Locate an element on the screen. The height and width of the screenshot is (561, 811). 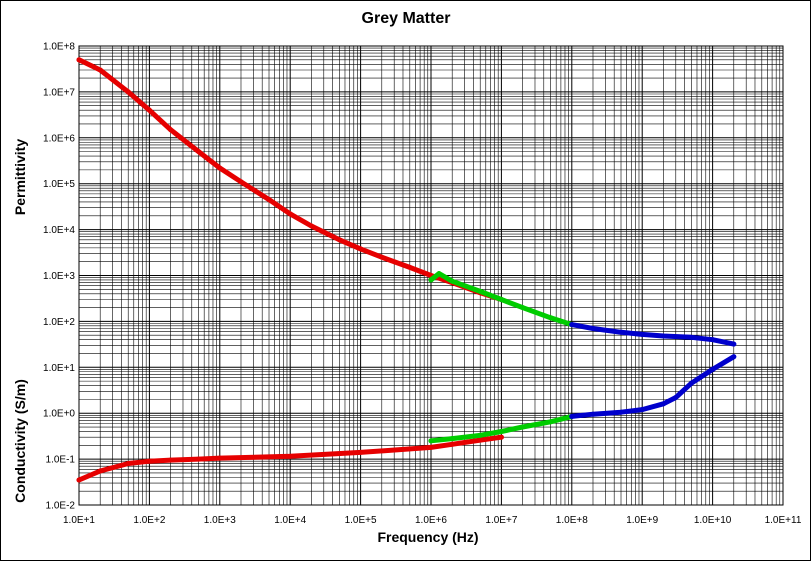
x-axis-title: Frequency (Hz) is located at coordinates (427, 537).